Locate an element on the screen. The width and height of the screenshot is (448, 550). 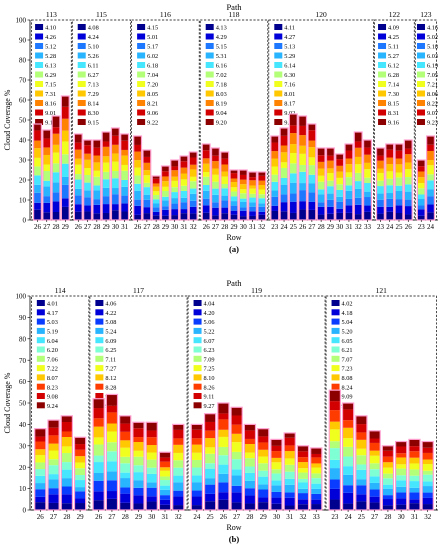
x-tick-label: 26 is located at coordinates (409, 227).